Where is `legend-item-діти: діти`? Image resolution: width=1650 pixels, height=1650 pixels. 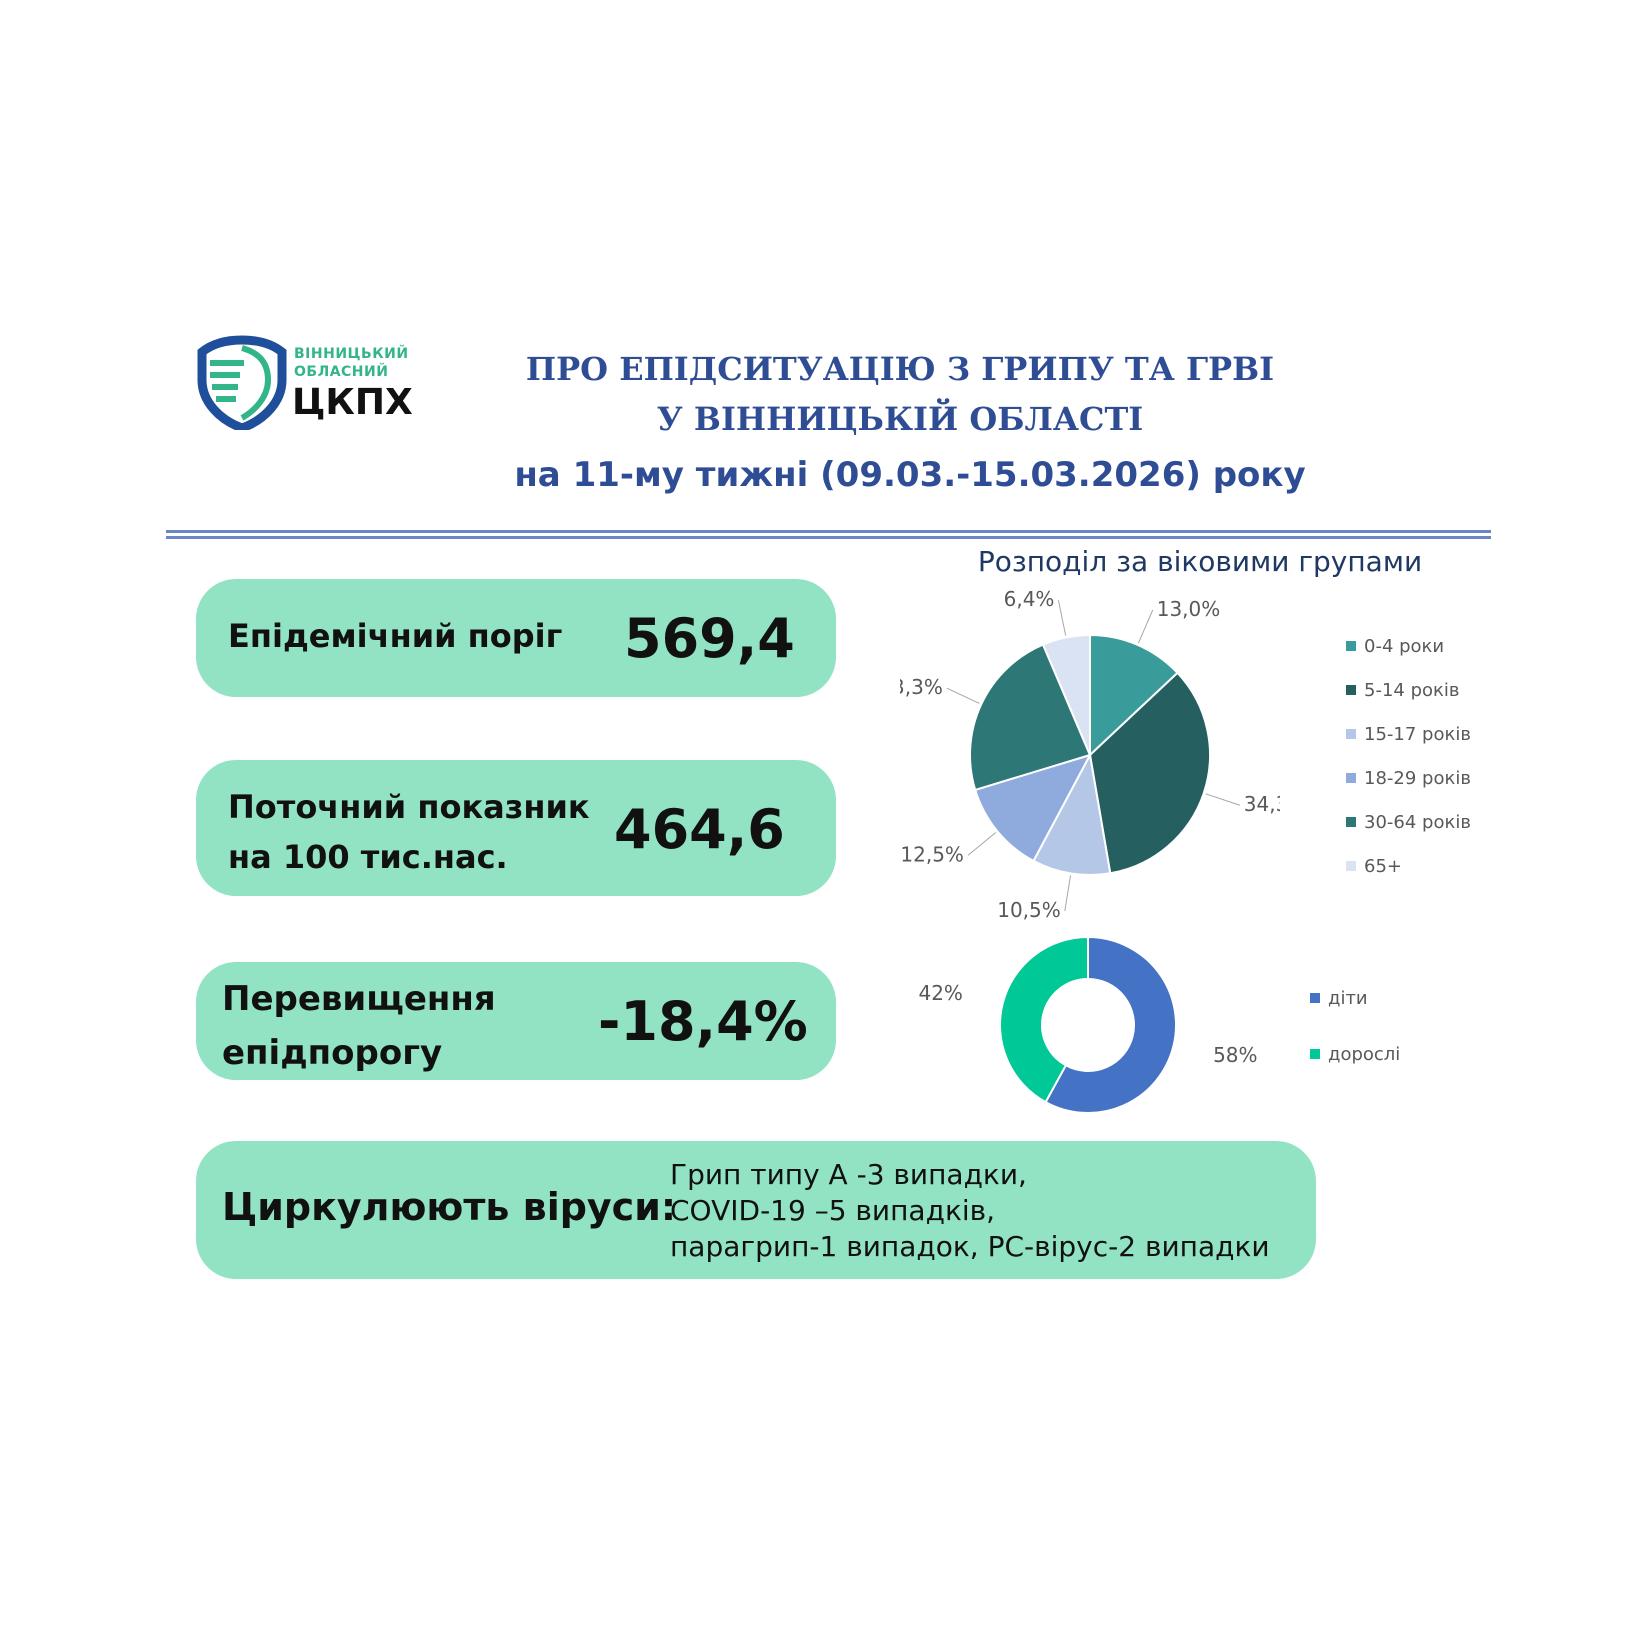 legend-item-діти: діти is located at coordinates (1355, 998).